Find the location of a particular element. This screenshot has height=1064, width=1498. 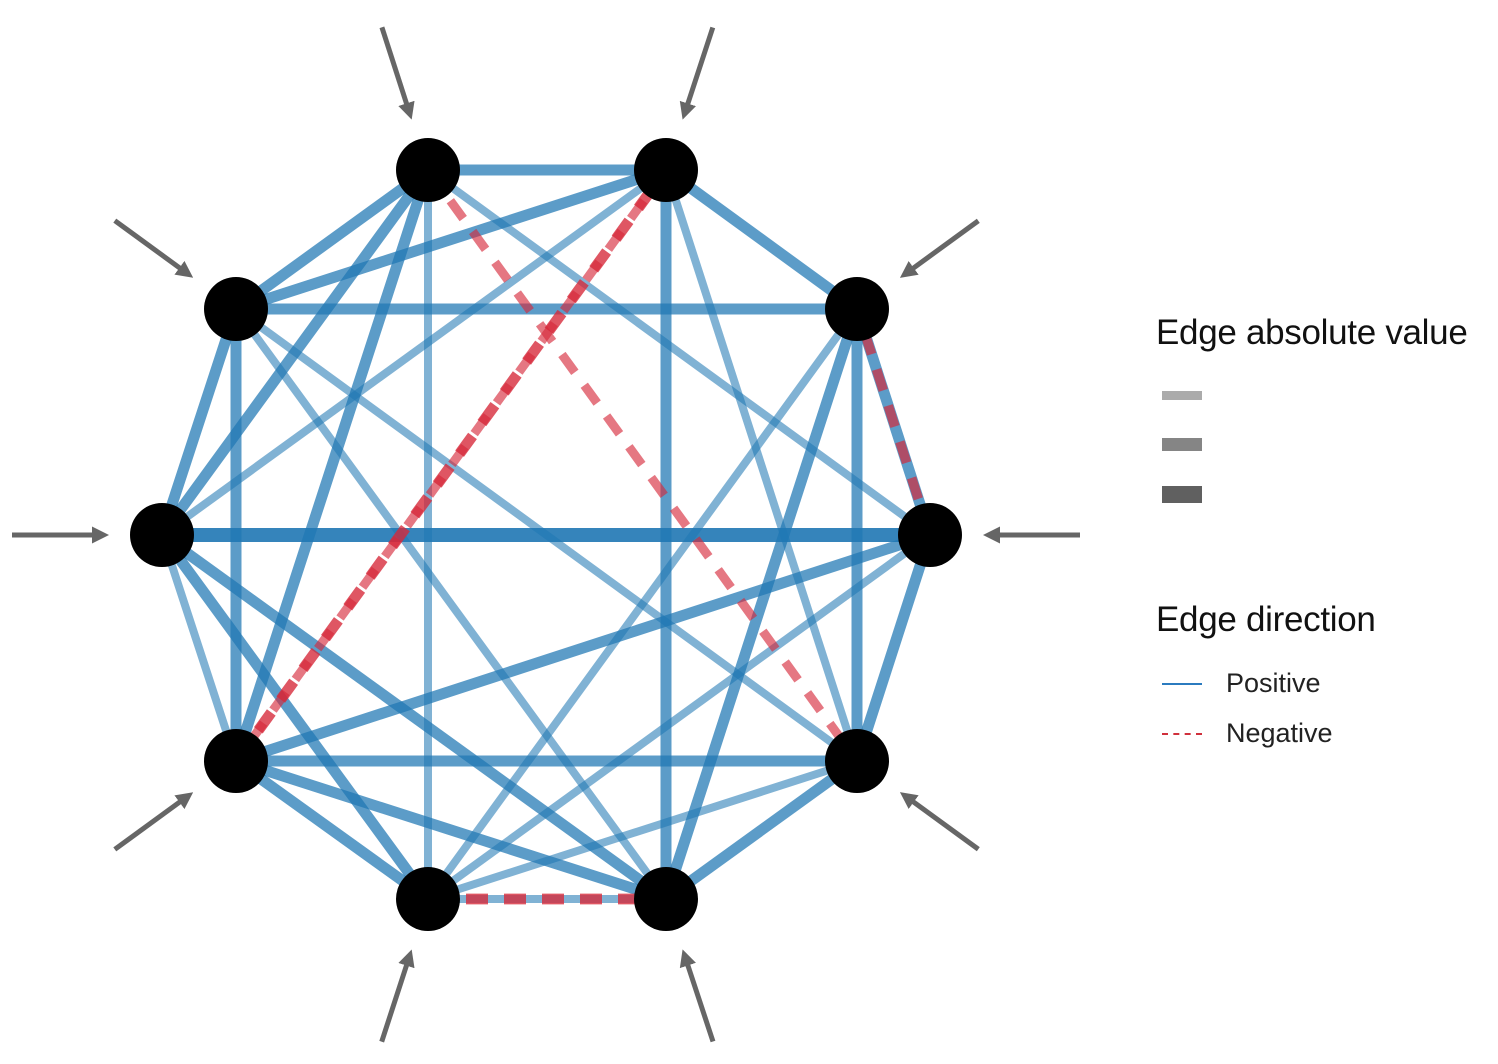

edge-positive-n2-n5 is located at coordinates (679, 352).